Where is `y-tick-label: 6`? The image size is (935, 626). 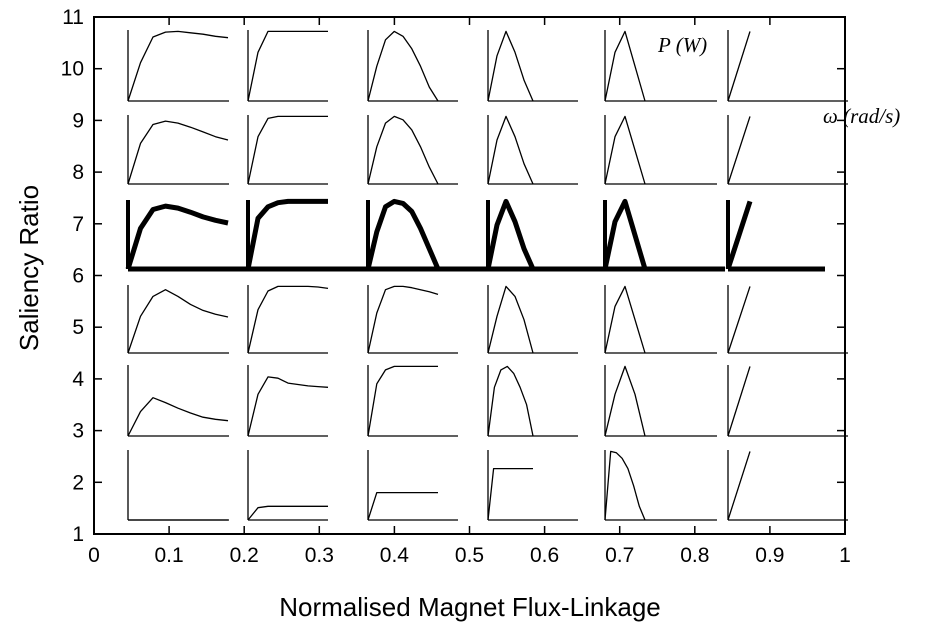
y-tick-label: 6 is located at coordinates (78, 276).